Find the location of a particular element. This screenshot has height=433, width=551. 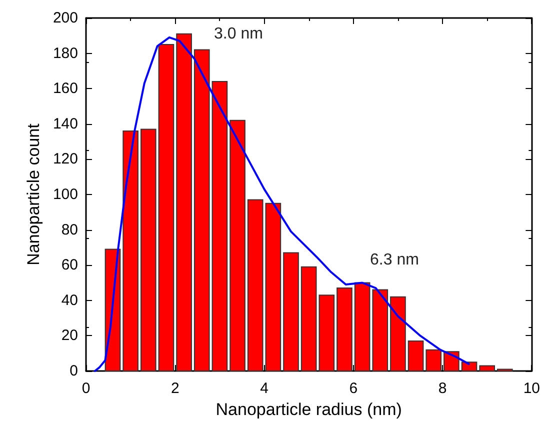

x-tick-label: 0 is located at coordinates (86, 388).